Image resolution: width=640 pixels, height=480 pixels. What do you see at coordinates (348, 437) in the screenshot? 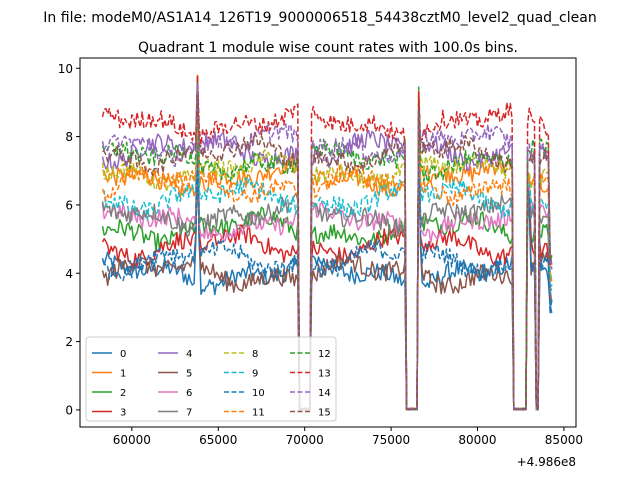
I see `x-axis: 60000 65000 70000 75000 80000 85000` at bounding box center [348, 437].